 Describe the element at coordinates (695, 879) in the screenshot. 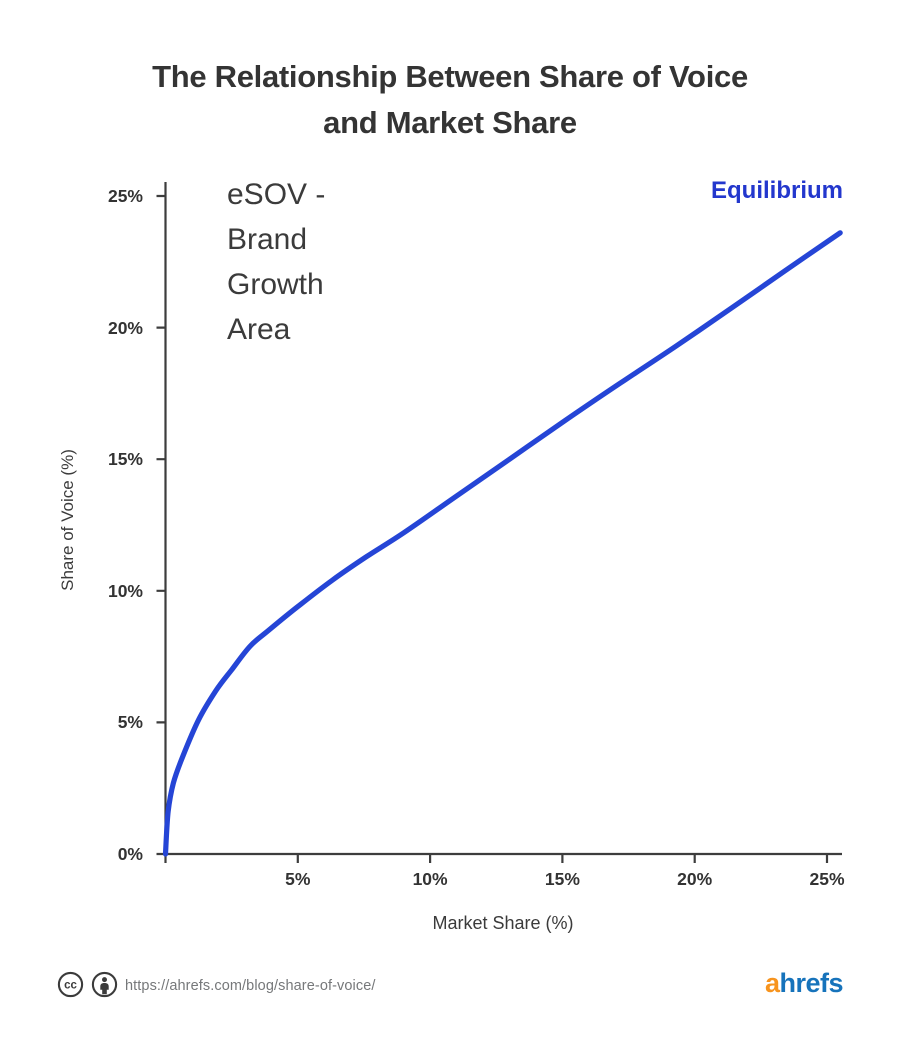

I see `x-tick-label: 20%` at that location.